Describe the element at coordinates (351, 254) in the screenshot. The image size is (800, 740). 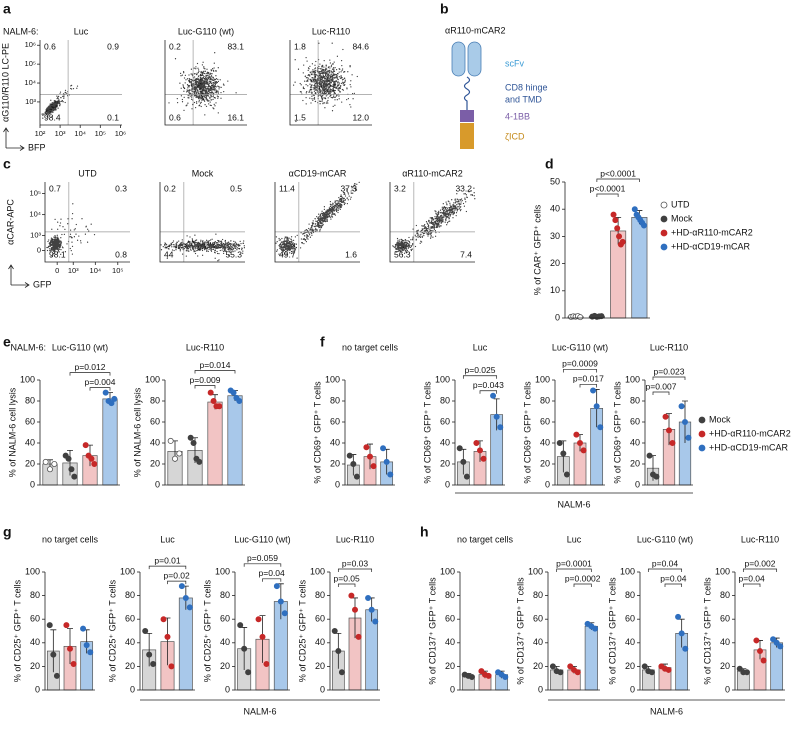
I see `quadrant-percent: 1.6` at that location.